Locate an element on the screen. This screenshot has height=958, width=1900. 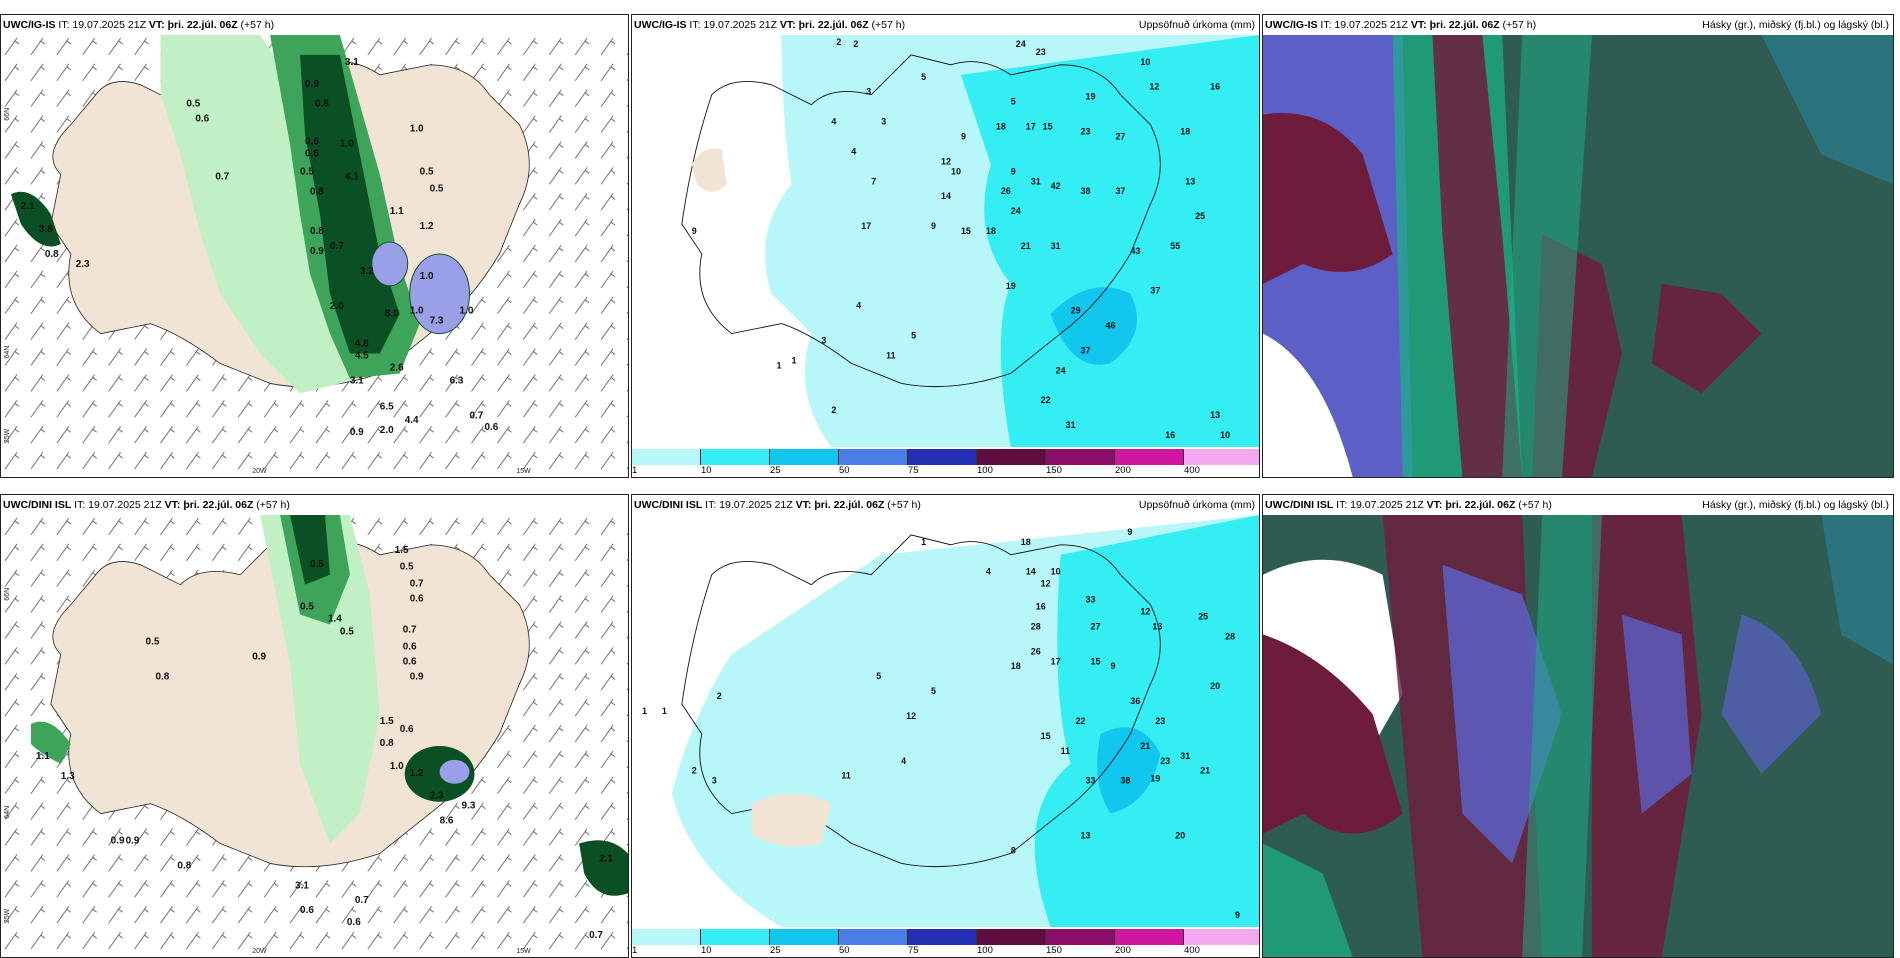
wind-label: 6.3 is located at coordinates (457, 380).